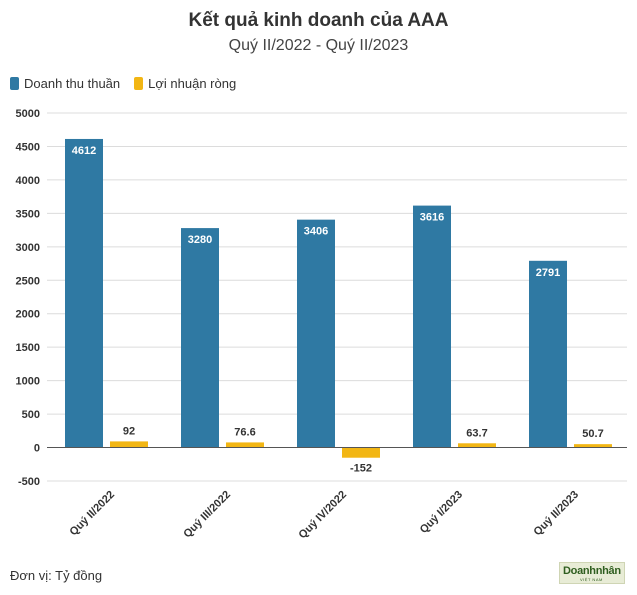 This screenshot has height=595, width=637. Describe the element at coordinates (28, 181) in the screenshot. I see `y-tick-label: 4000` at that location.